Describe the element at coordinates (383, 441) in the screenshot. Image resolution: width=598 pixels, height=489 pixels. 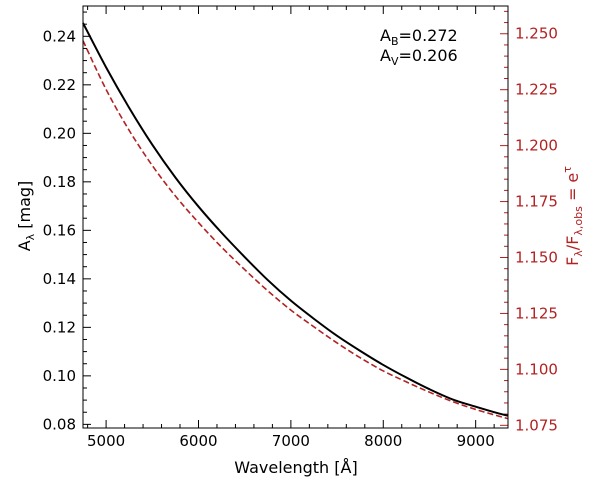
I see `x-tick-label: 8000` at that location.